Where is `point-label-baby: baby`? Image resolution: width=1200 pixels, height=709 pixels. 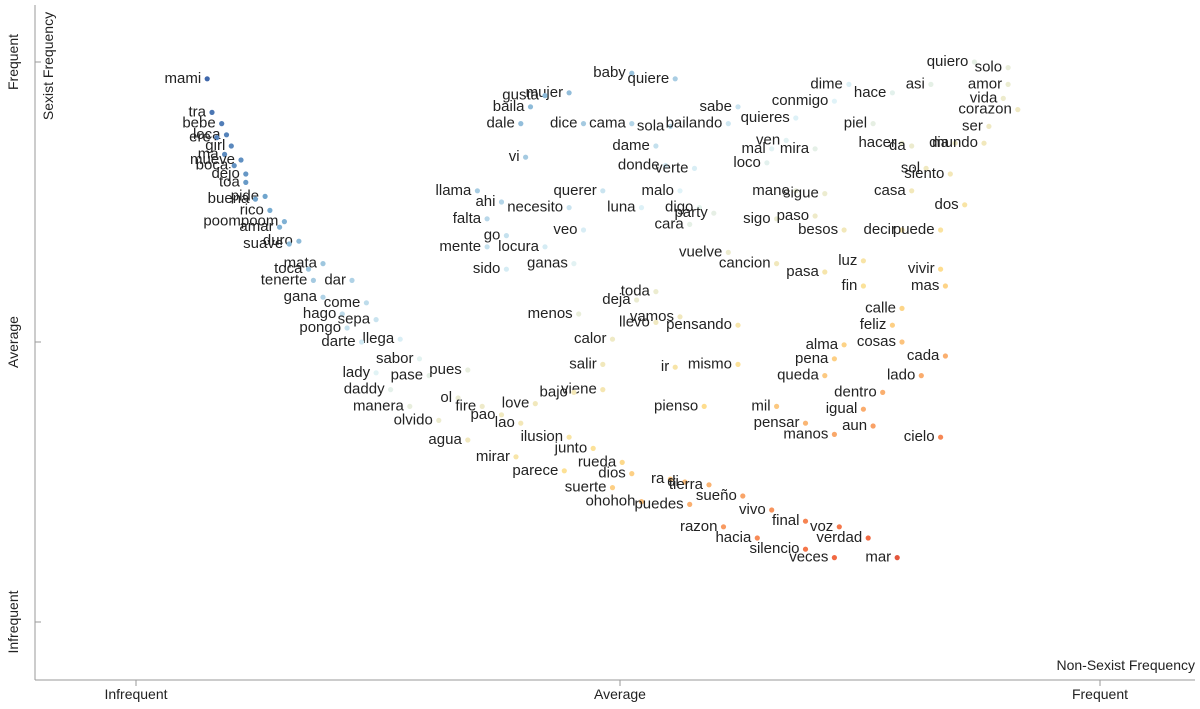 point-label-baby: baby is located at coordinates (609, 72).